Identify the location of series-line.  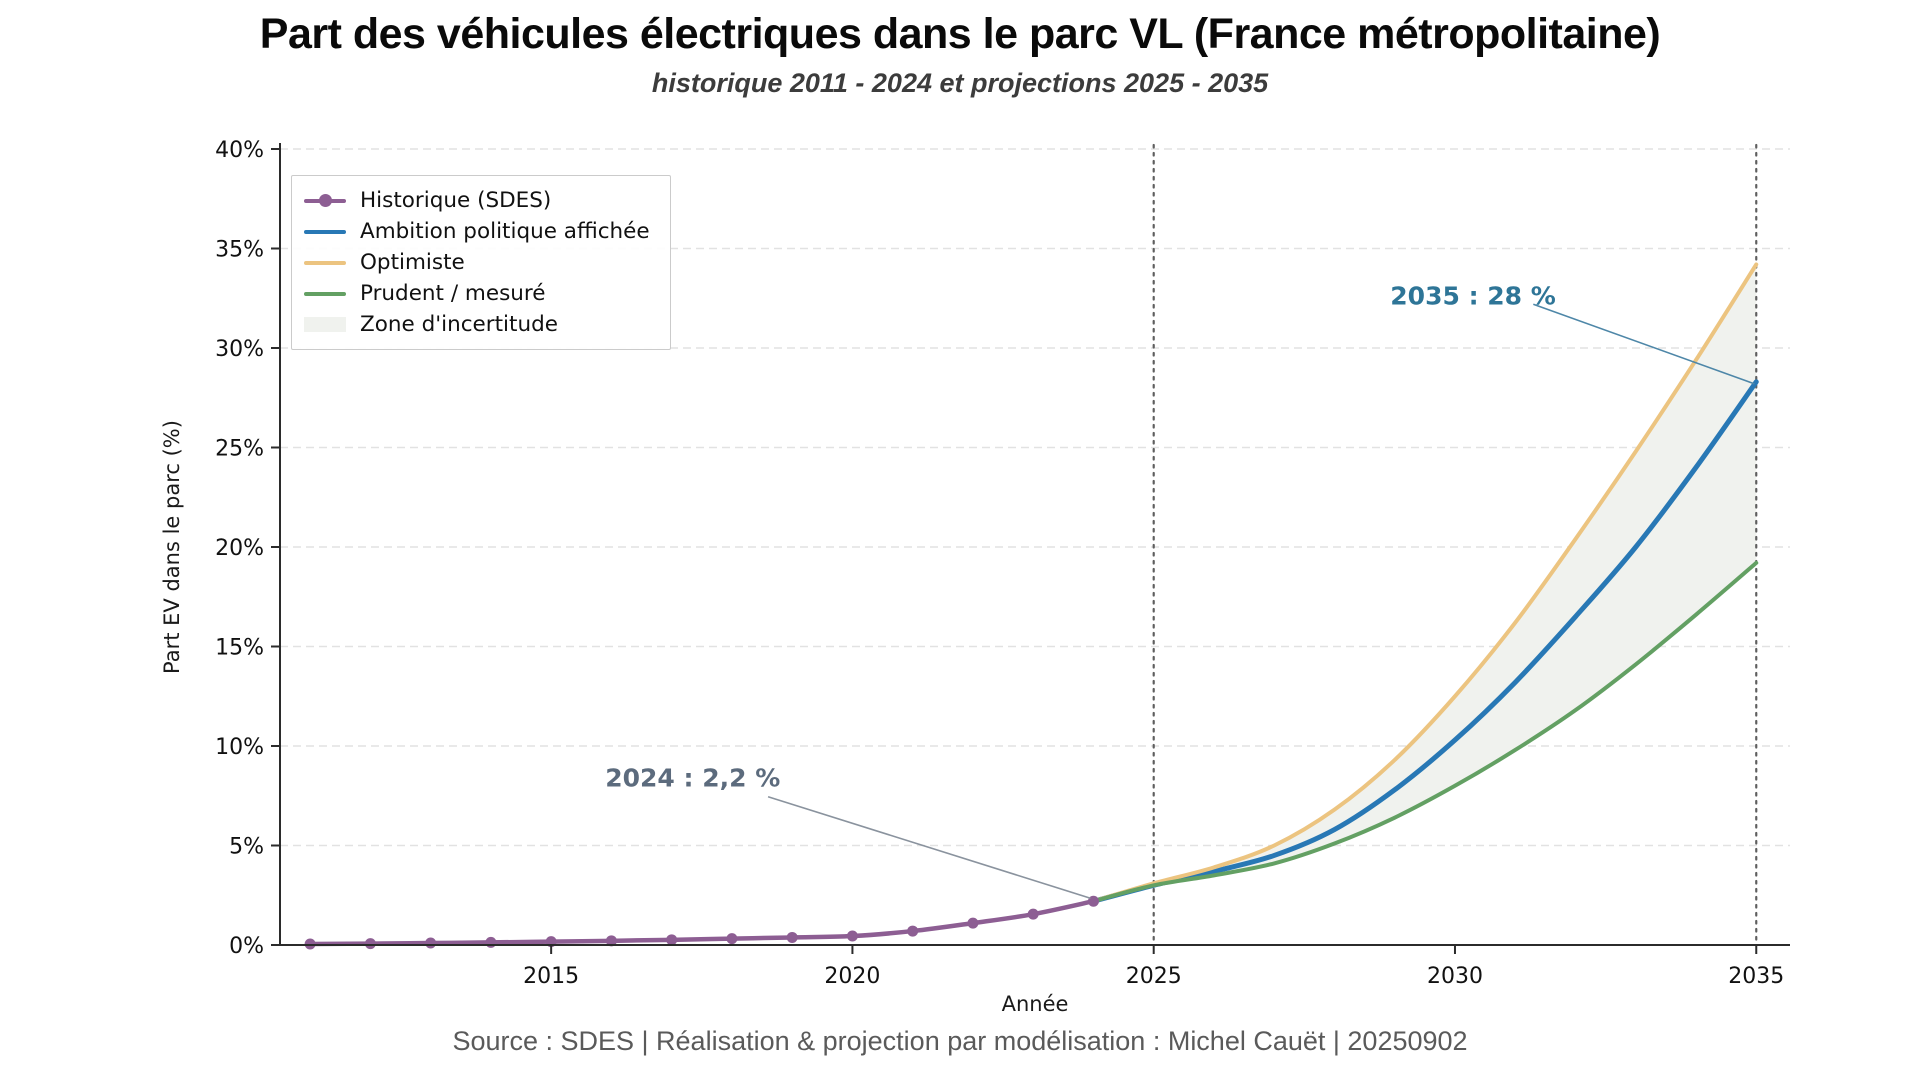
(1425, 732).